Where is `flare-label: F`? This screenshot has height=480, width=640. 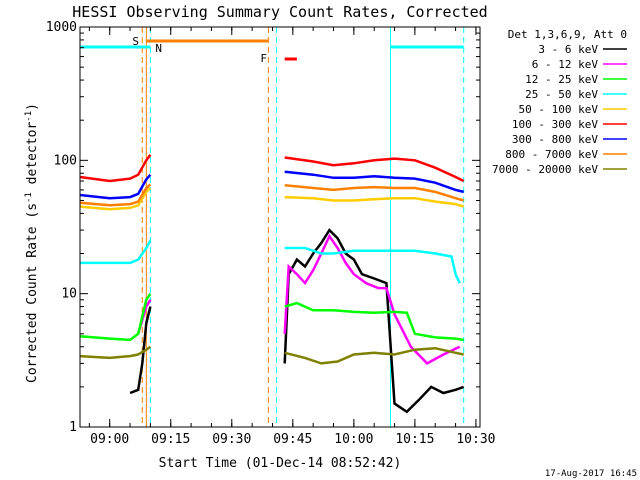 flare-label: F is located at coordinates (263, 58).